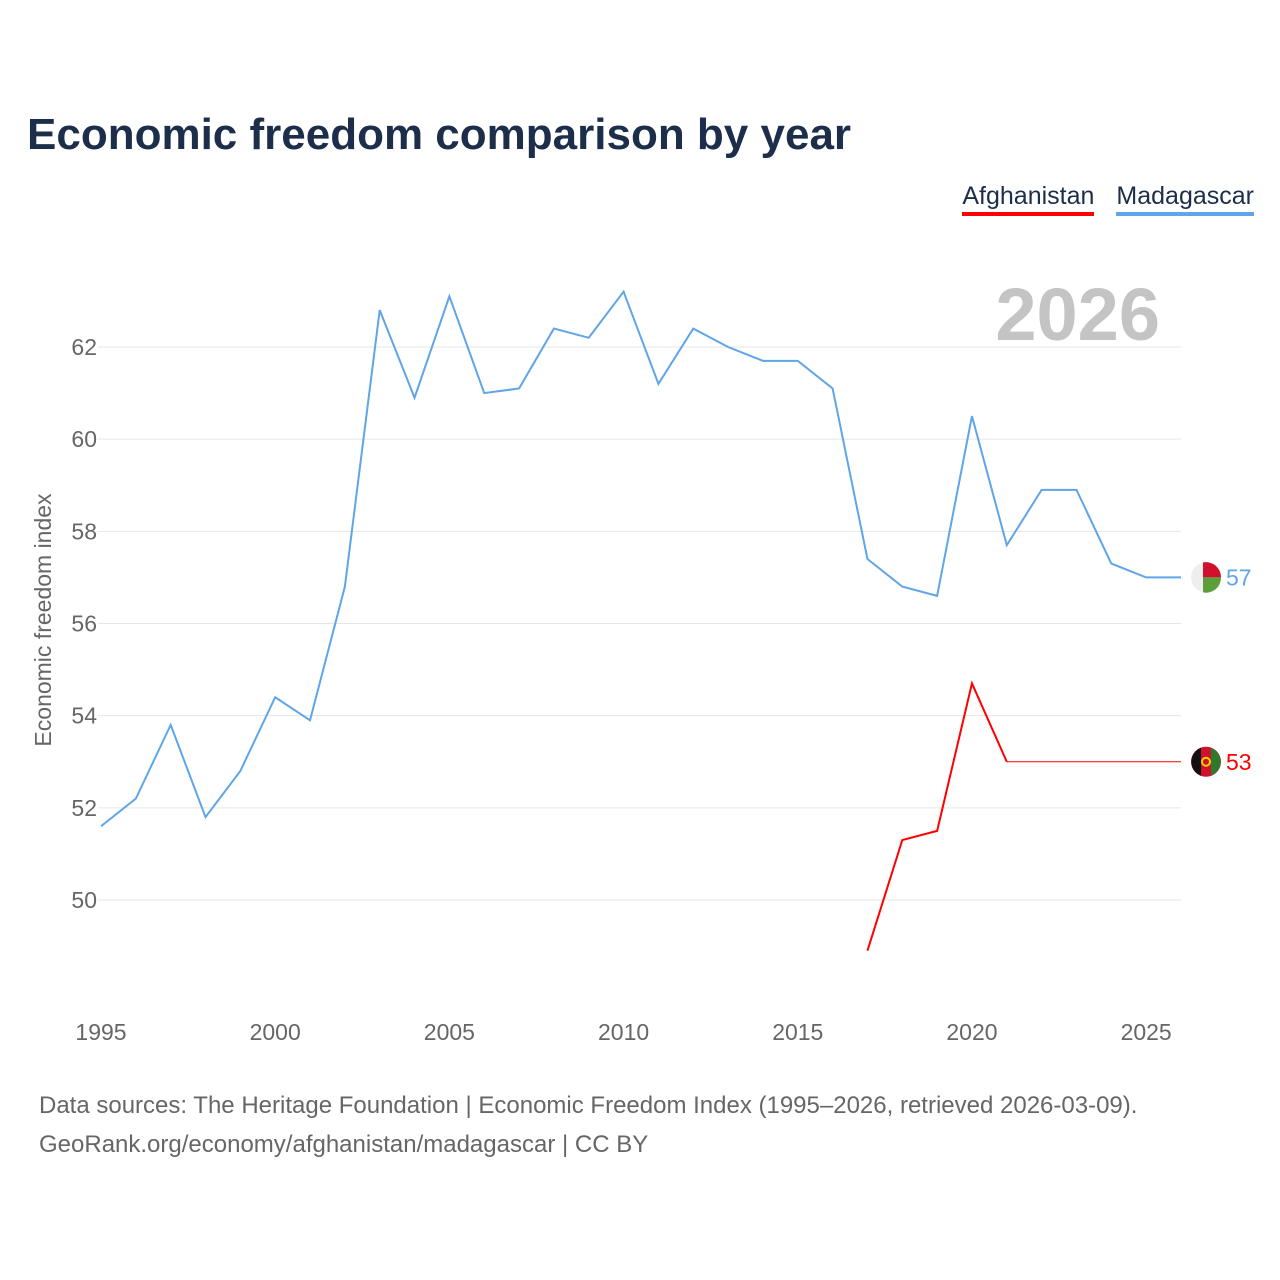  Describe the element at coordinates (84, 624) in the screenshot. I see `y-tick-label: 56` at that location.